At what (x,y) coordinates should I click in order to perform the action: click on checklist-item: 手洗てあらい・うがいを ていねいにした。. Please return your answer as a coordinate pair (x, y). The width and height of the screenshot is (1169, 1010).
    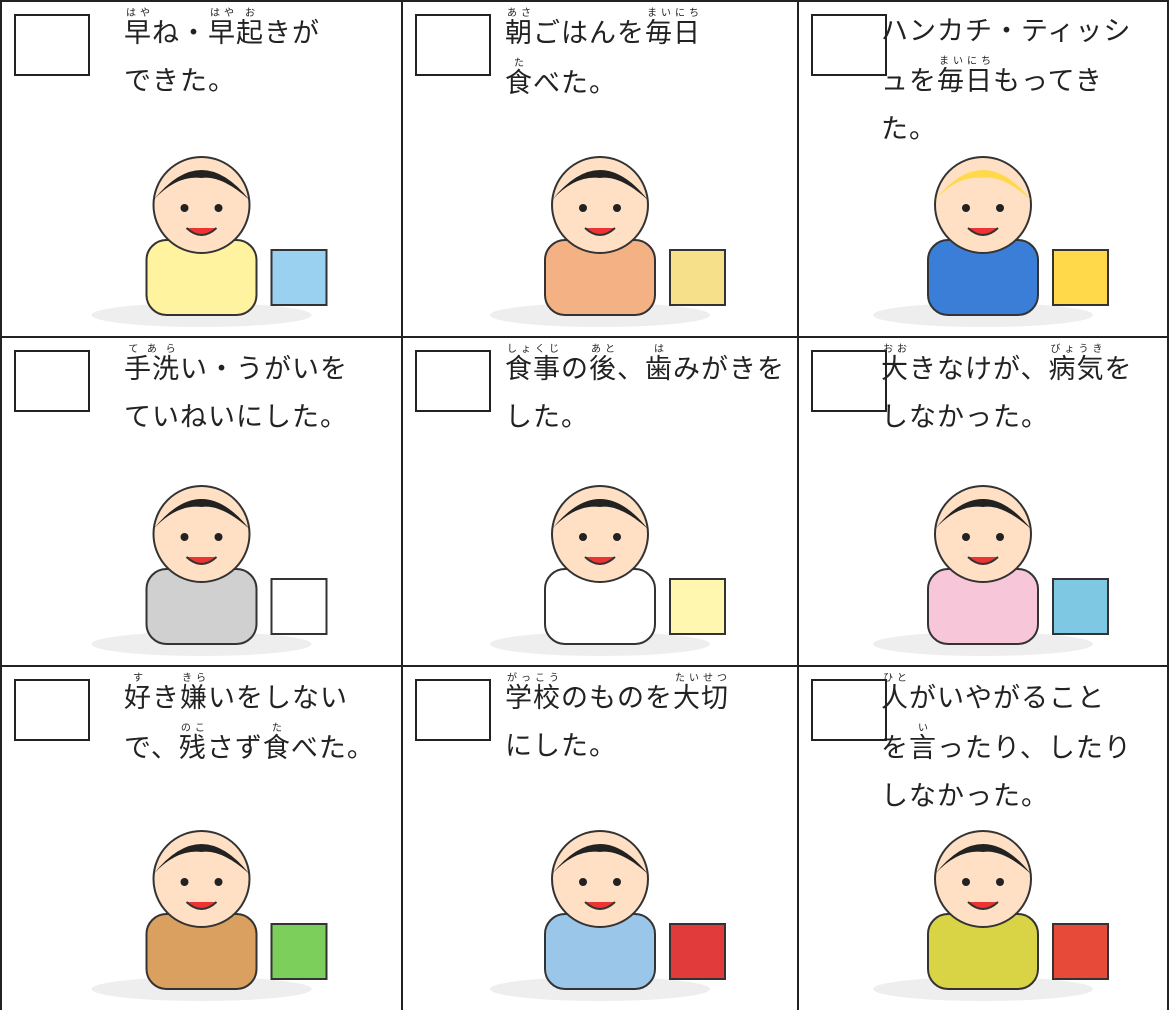
    Looking at the image, I should click on (200, 500).